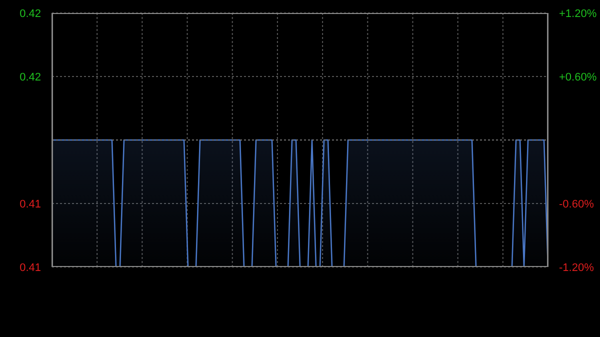 This screenshot has width=600, height=337. Describe the element at coordinates (576, 268) in the screenshot. I see `y2-tick-label: -1.20%` at that location.